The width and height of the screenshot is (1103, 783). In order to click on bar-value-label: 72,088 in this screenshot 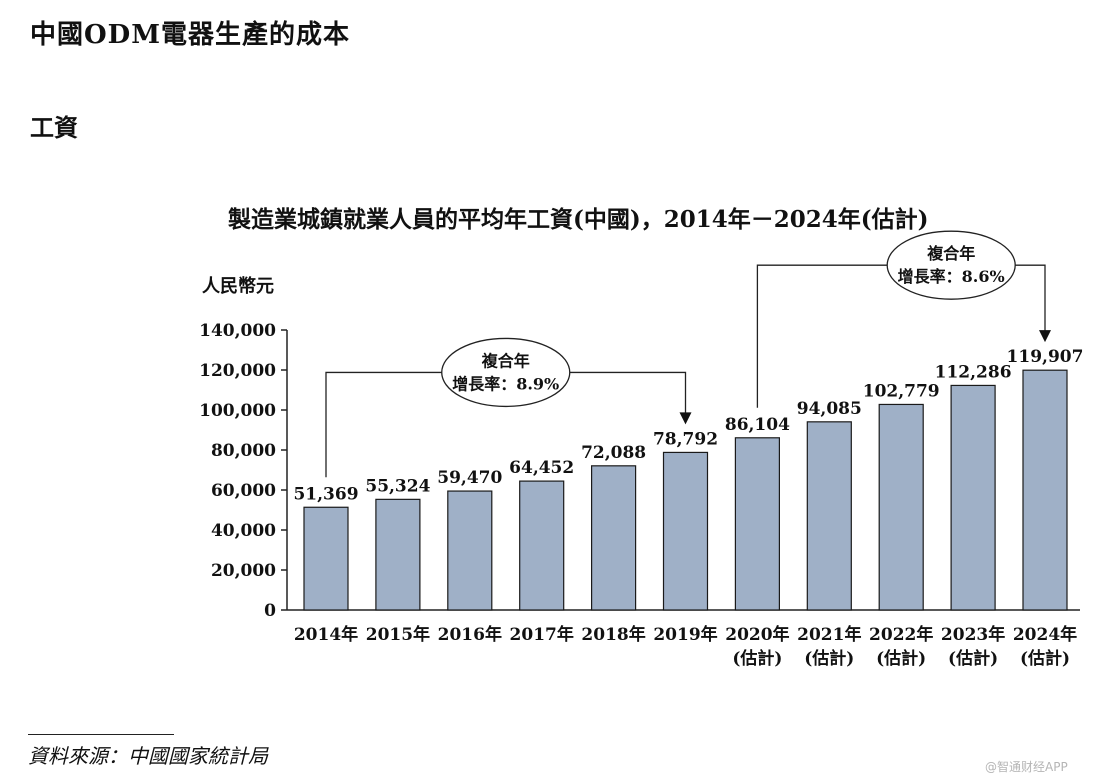, I will do `click(613, 453)`.